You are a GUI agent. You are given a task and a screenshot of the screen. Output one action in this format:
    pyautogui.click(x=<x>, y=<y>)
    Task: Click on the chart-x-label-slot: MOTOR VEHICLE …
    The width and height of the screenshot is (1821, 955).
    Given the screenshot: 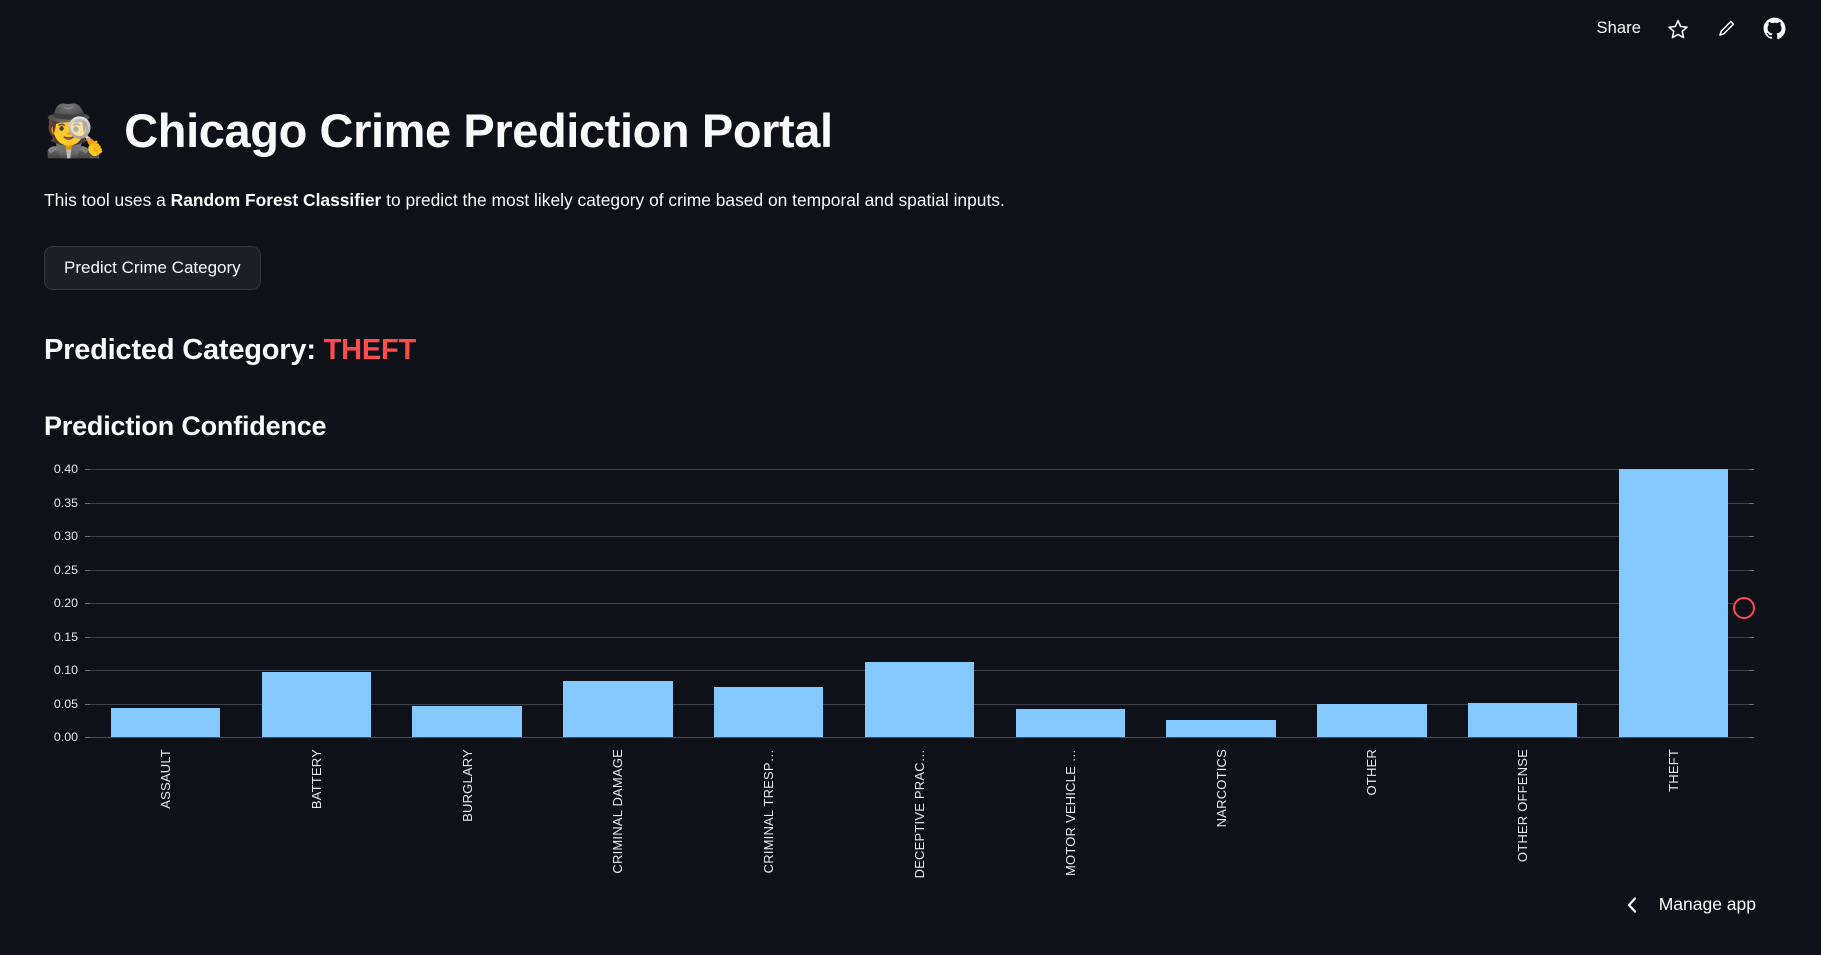 What is the action you would take?
    pyautogui.click(x=1070, y=834)
    